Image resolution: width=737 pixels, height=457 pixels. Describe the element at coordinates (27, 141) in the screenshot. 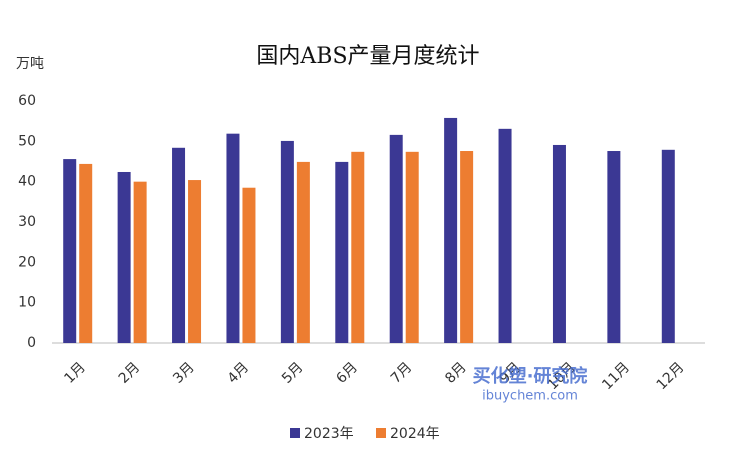

I see `y-tick-label: 50` at that location.